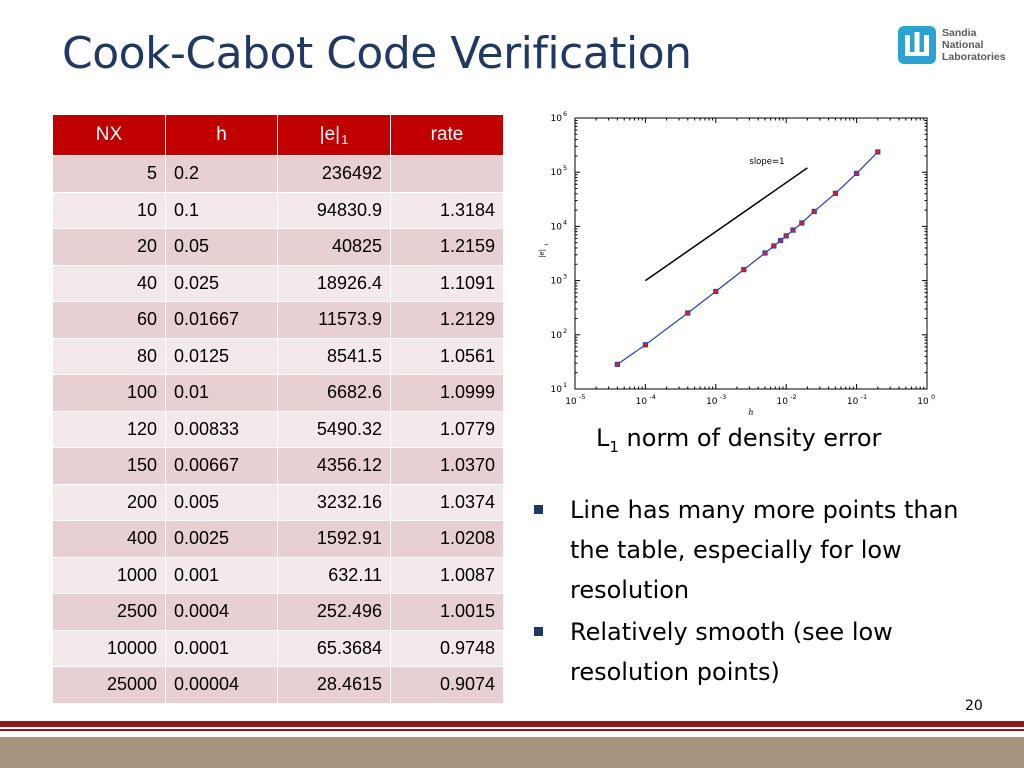 The image size is (1024, 768). I want to click on cell-nx: 10000, so click(109, 648).